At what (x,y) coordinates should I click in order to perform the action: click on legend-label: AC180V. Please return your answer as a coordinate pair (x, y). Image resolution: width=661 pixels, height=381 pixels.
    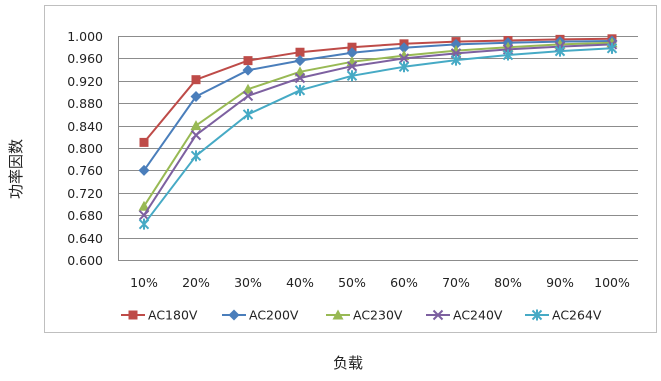
    Looking at the image, I should click on (173, 315).